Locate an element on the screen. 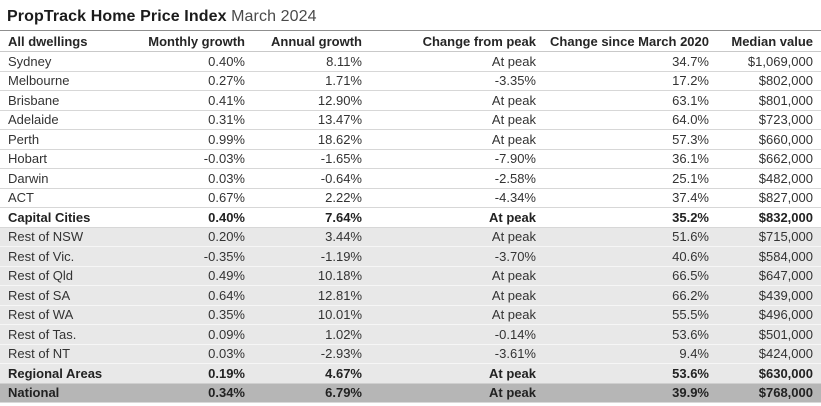 Image resolution: width=821 pixels, height=406 pixels. cell-monthly-growth: 0.67% is located at coordinates (191, 198).